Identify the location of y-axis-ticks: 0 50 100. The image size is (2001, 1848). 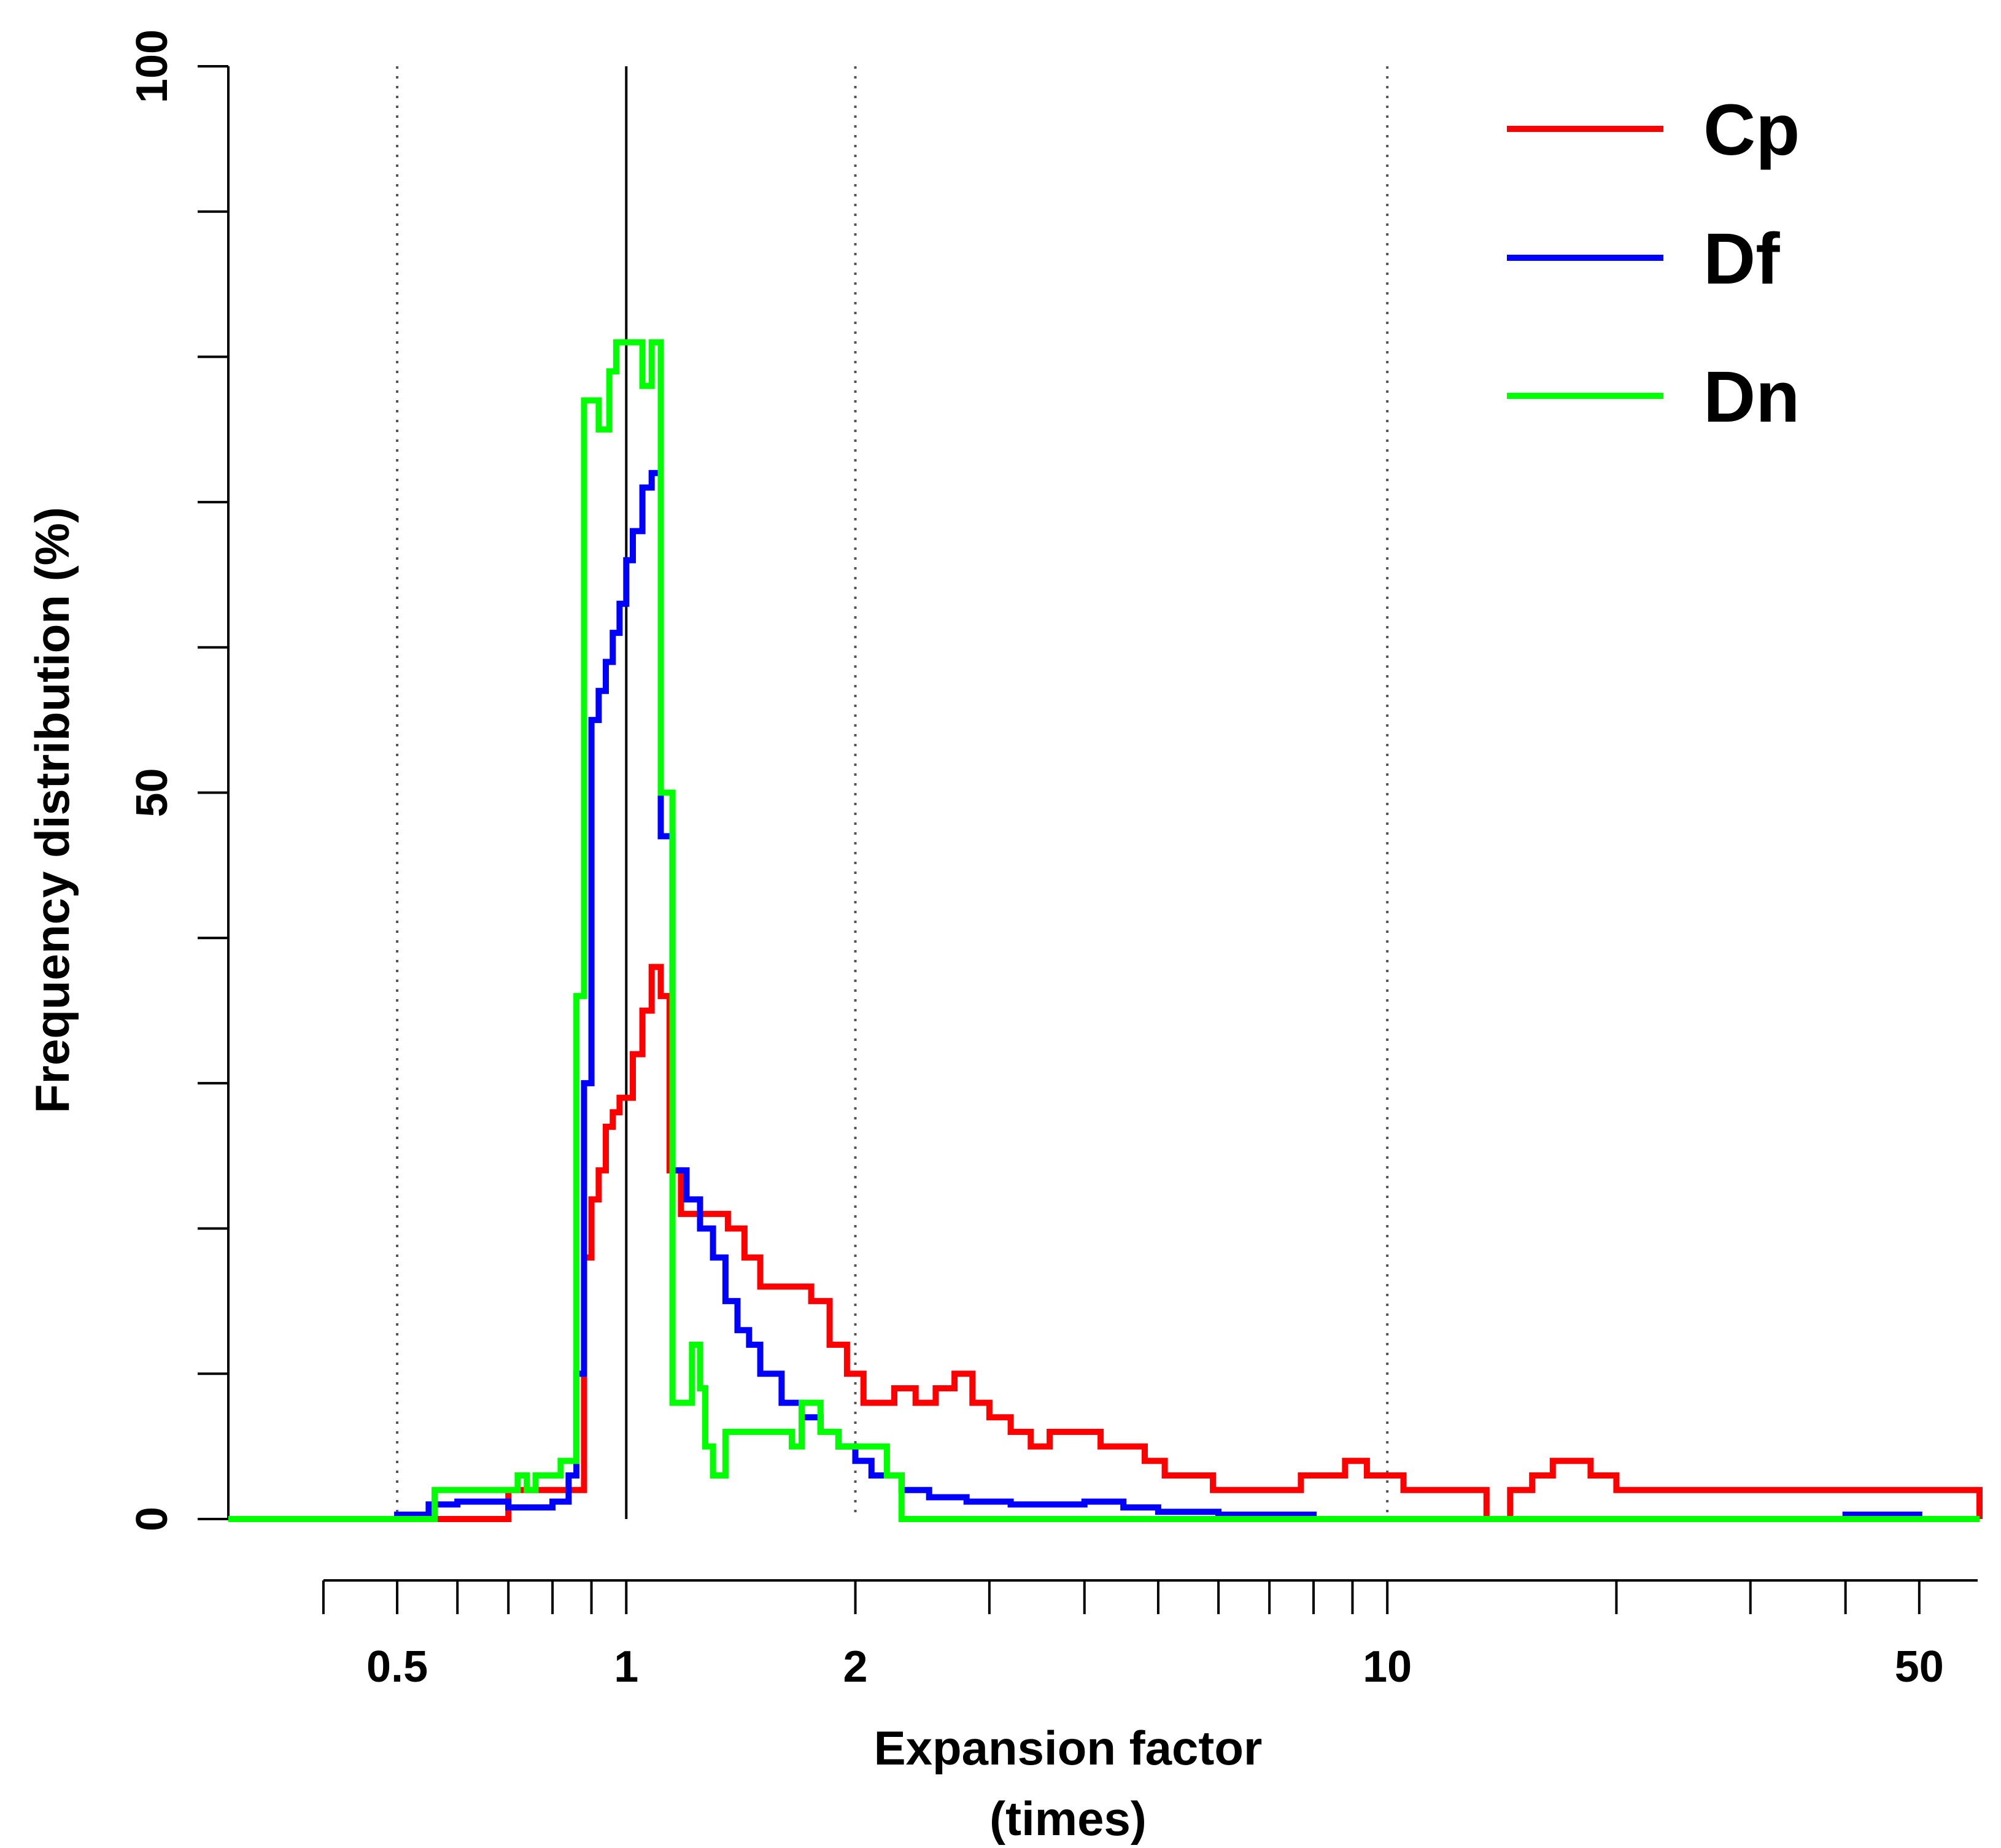
(178, 780).